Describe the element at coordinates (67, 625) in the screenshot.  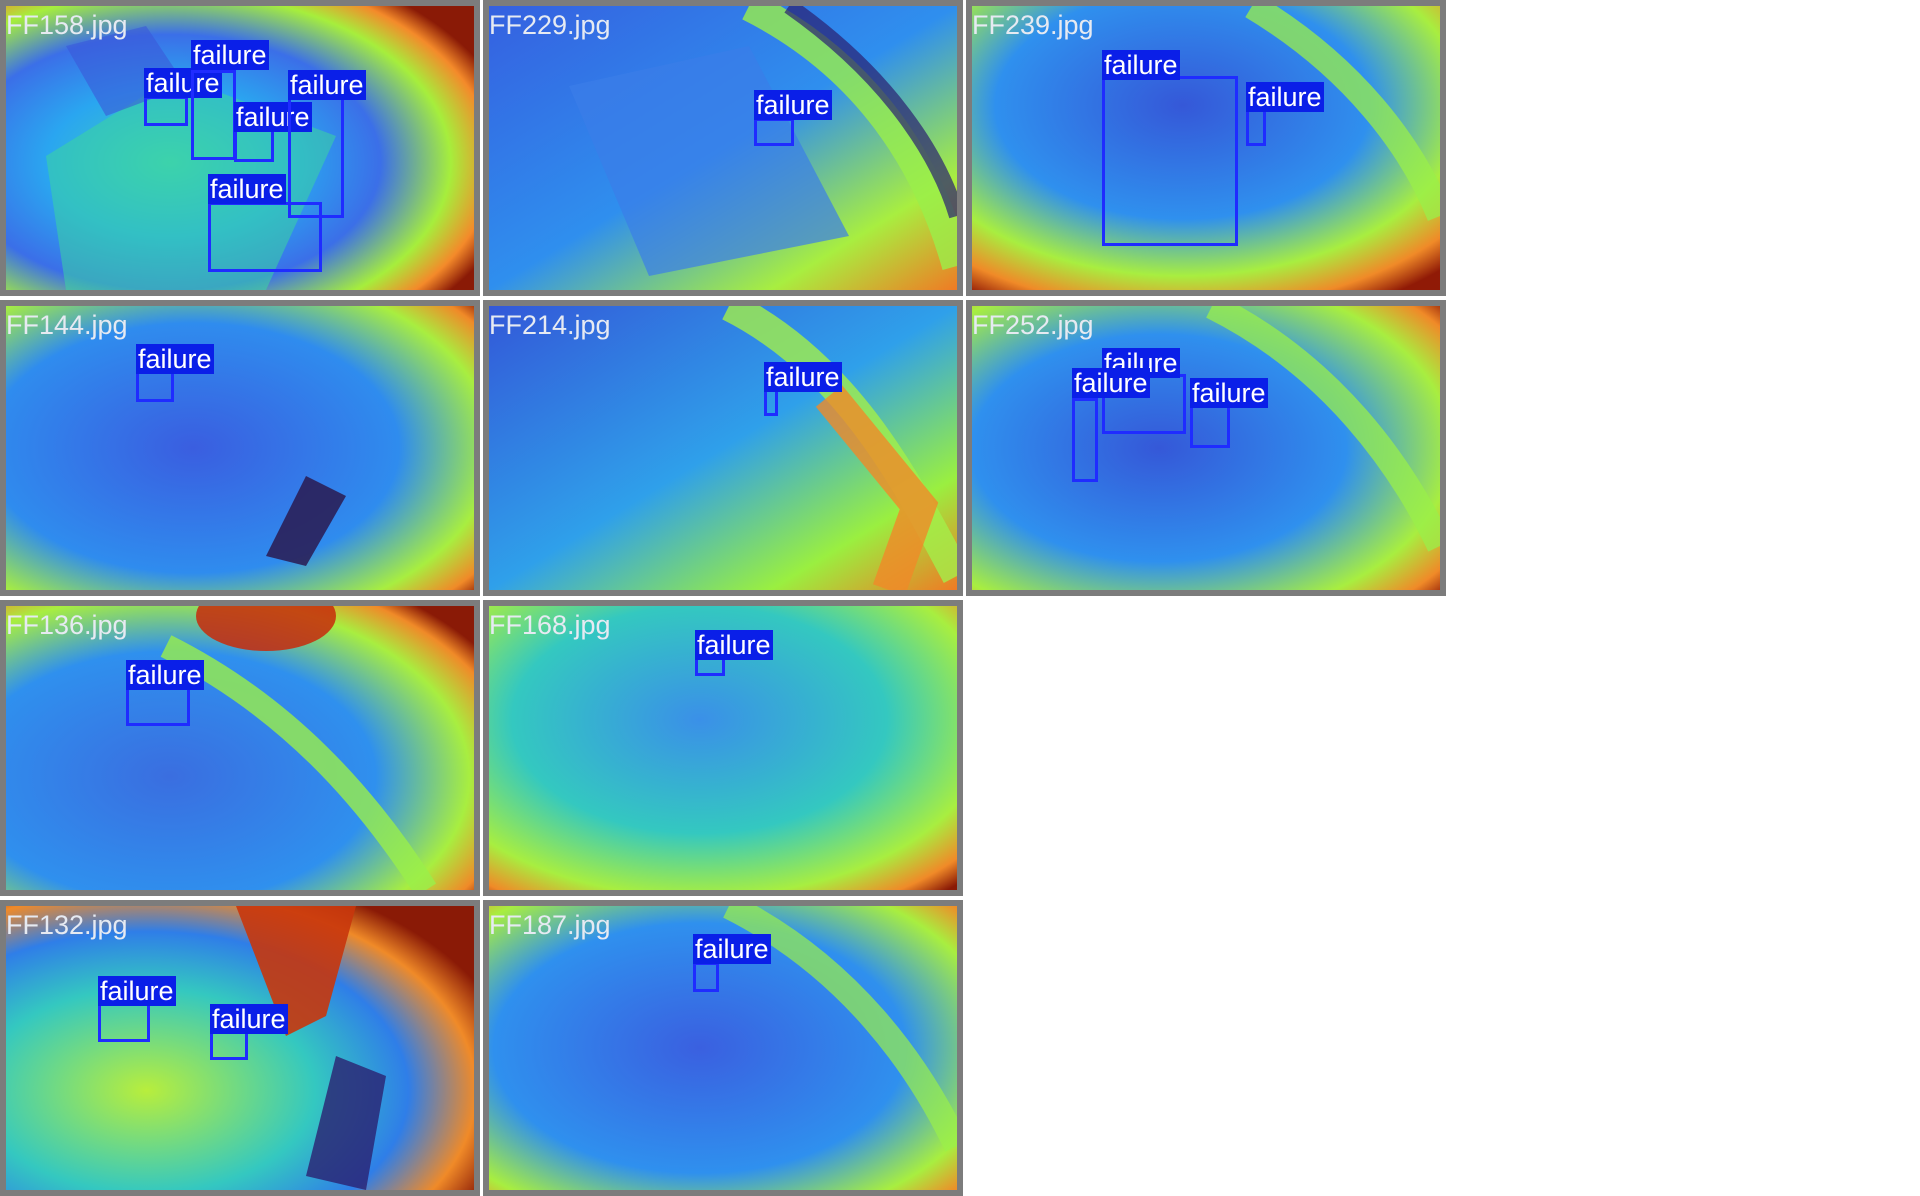
I see `file-name: FF136.jpg` at that location.